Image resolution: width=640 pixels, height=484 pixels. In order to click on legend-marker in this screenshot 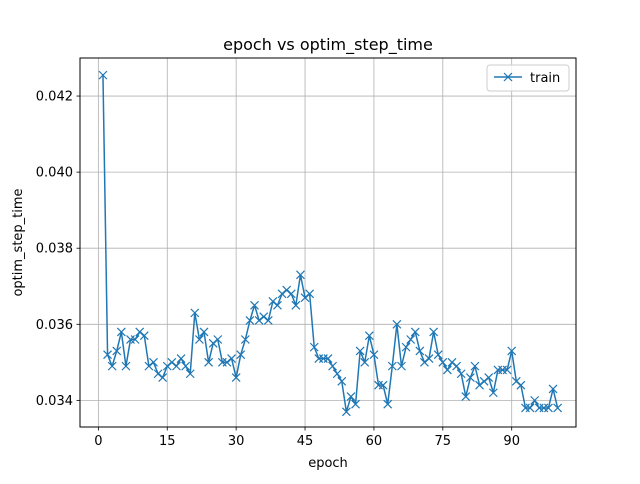, I will do `click(508, 77)`.